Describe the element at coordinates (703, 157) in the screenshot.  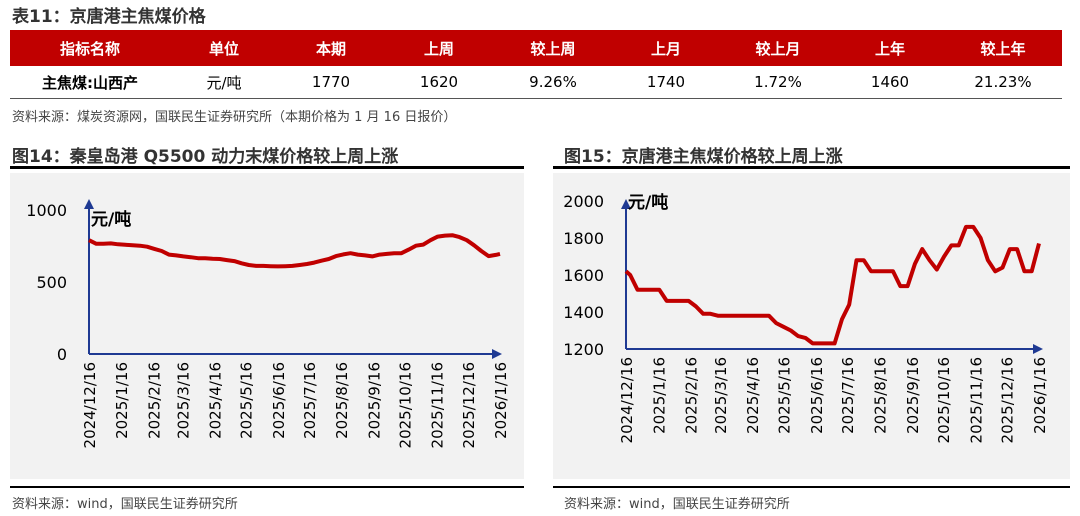
I see `fig15-title: 图15：京唐港主焦煤价格较上周上涨` at that location.